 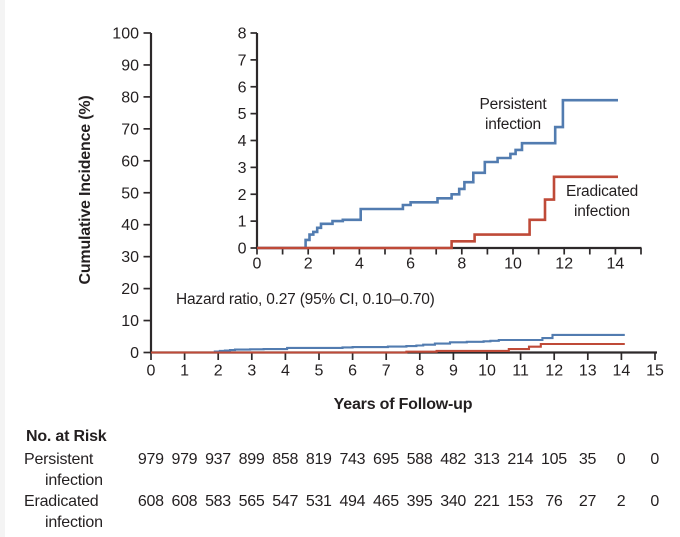 I want to click on risk-value: 2, so click(x=621, y=501).